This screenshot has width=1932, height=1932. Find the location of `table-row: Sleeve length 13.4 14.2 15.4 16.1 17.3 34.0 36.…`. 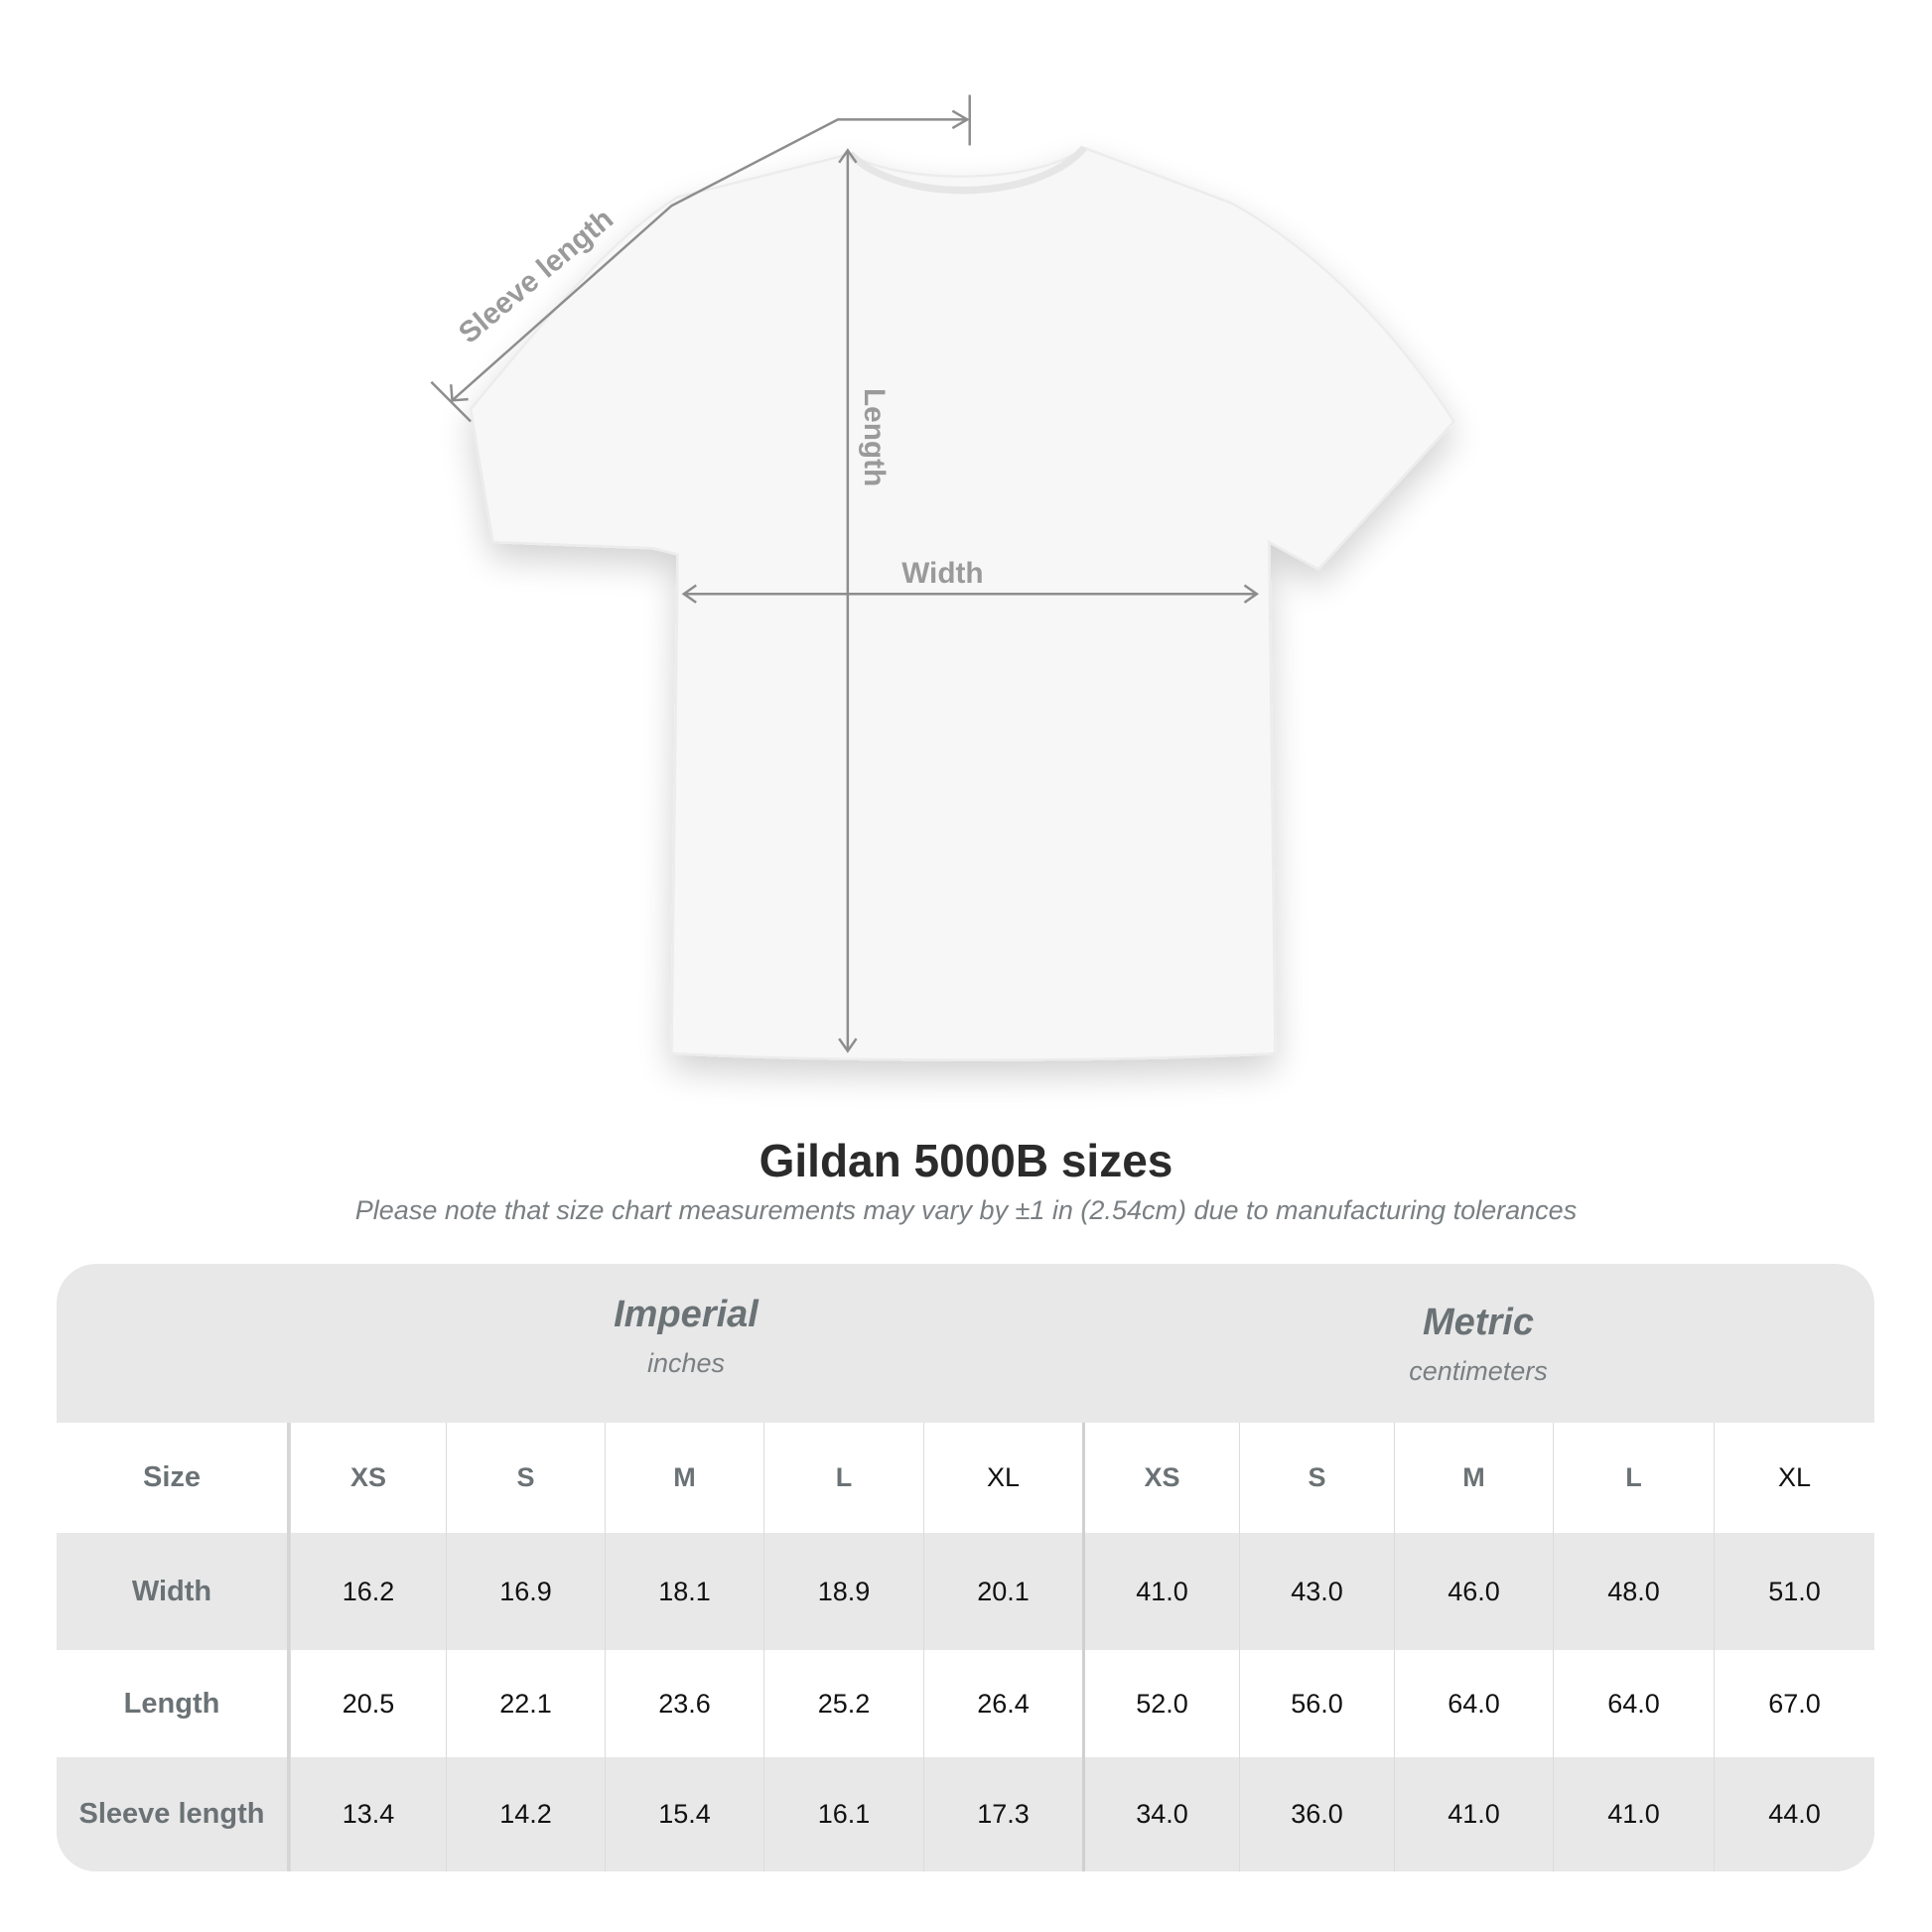

table-row: Sleeve length 13.4 14.2 15.4 16.1 17.3 34.0 36.… is located at coordinates (966, 1814).